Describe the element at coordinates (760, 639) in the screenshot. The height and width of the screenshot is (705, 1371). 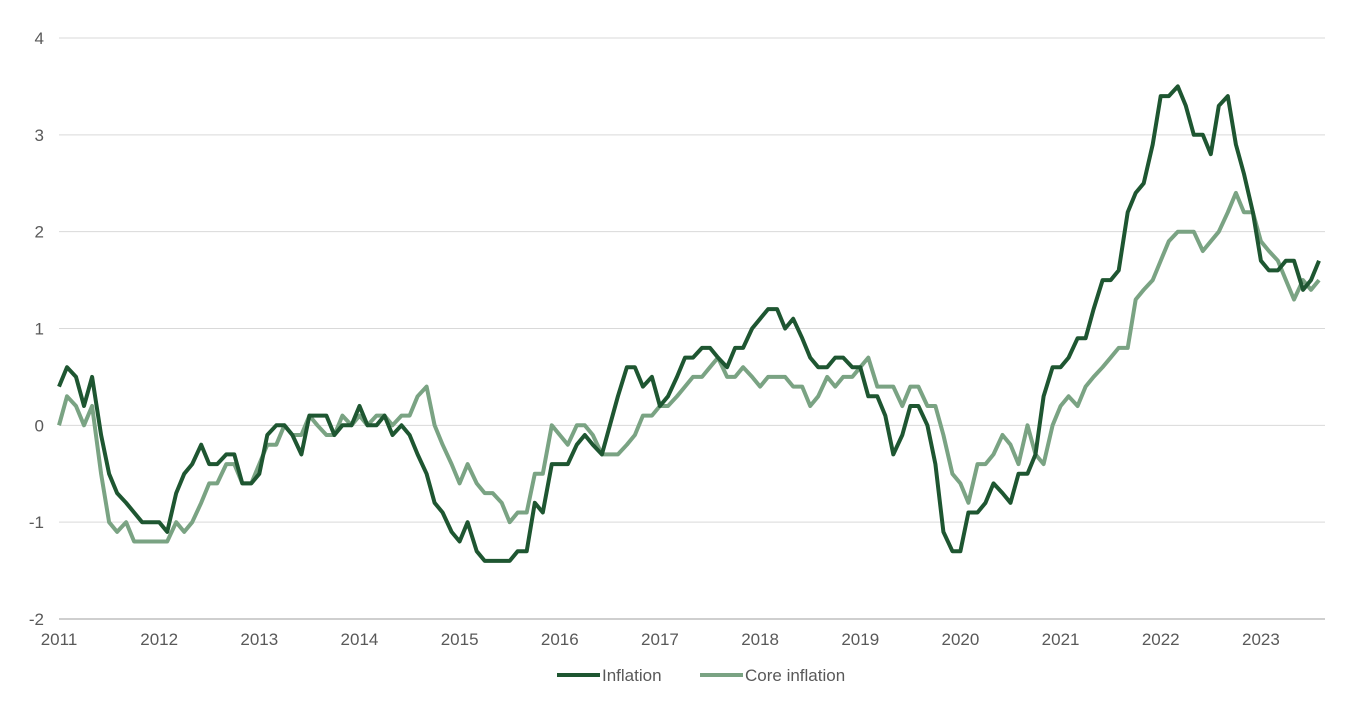
I see `x-tick-label: 2018` at that location.